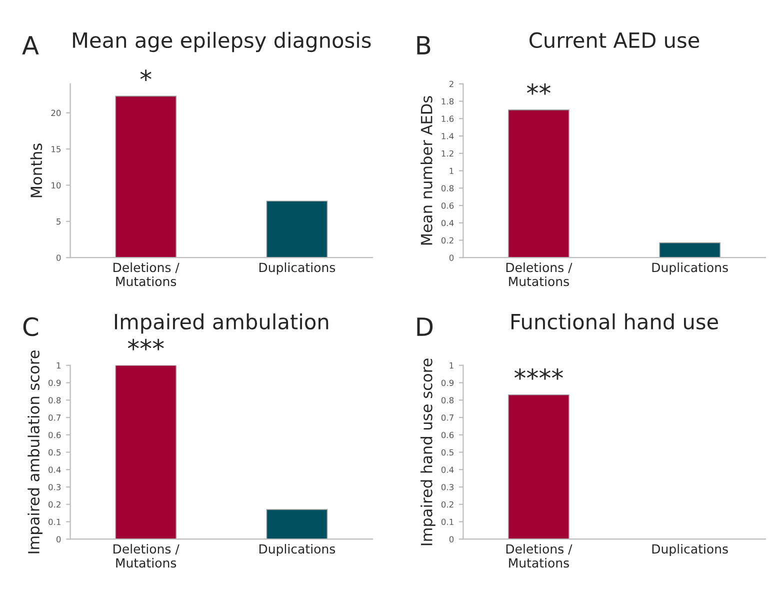  What do you see at coordinates (222, 42) in the screenshot?
I see `chart-title: Mean age epilepsy diagnosis` at bounding box center [222, 42].